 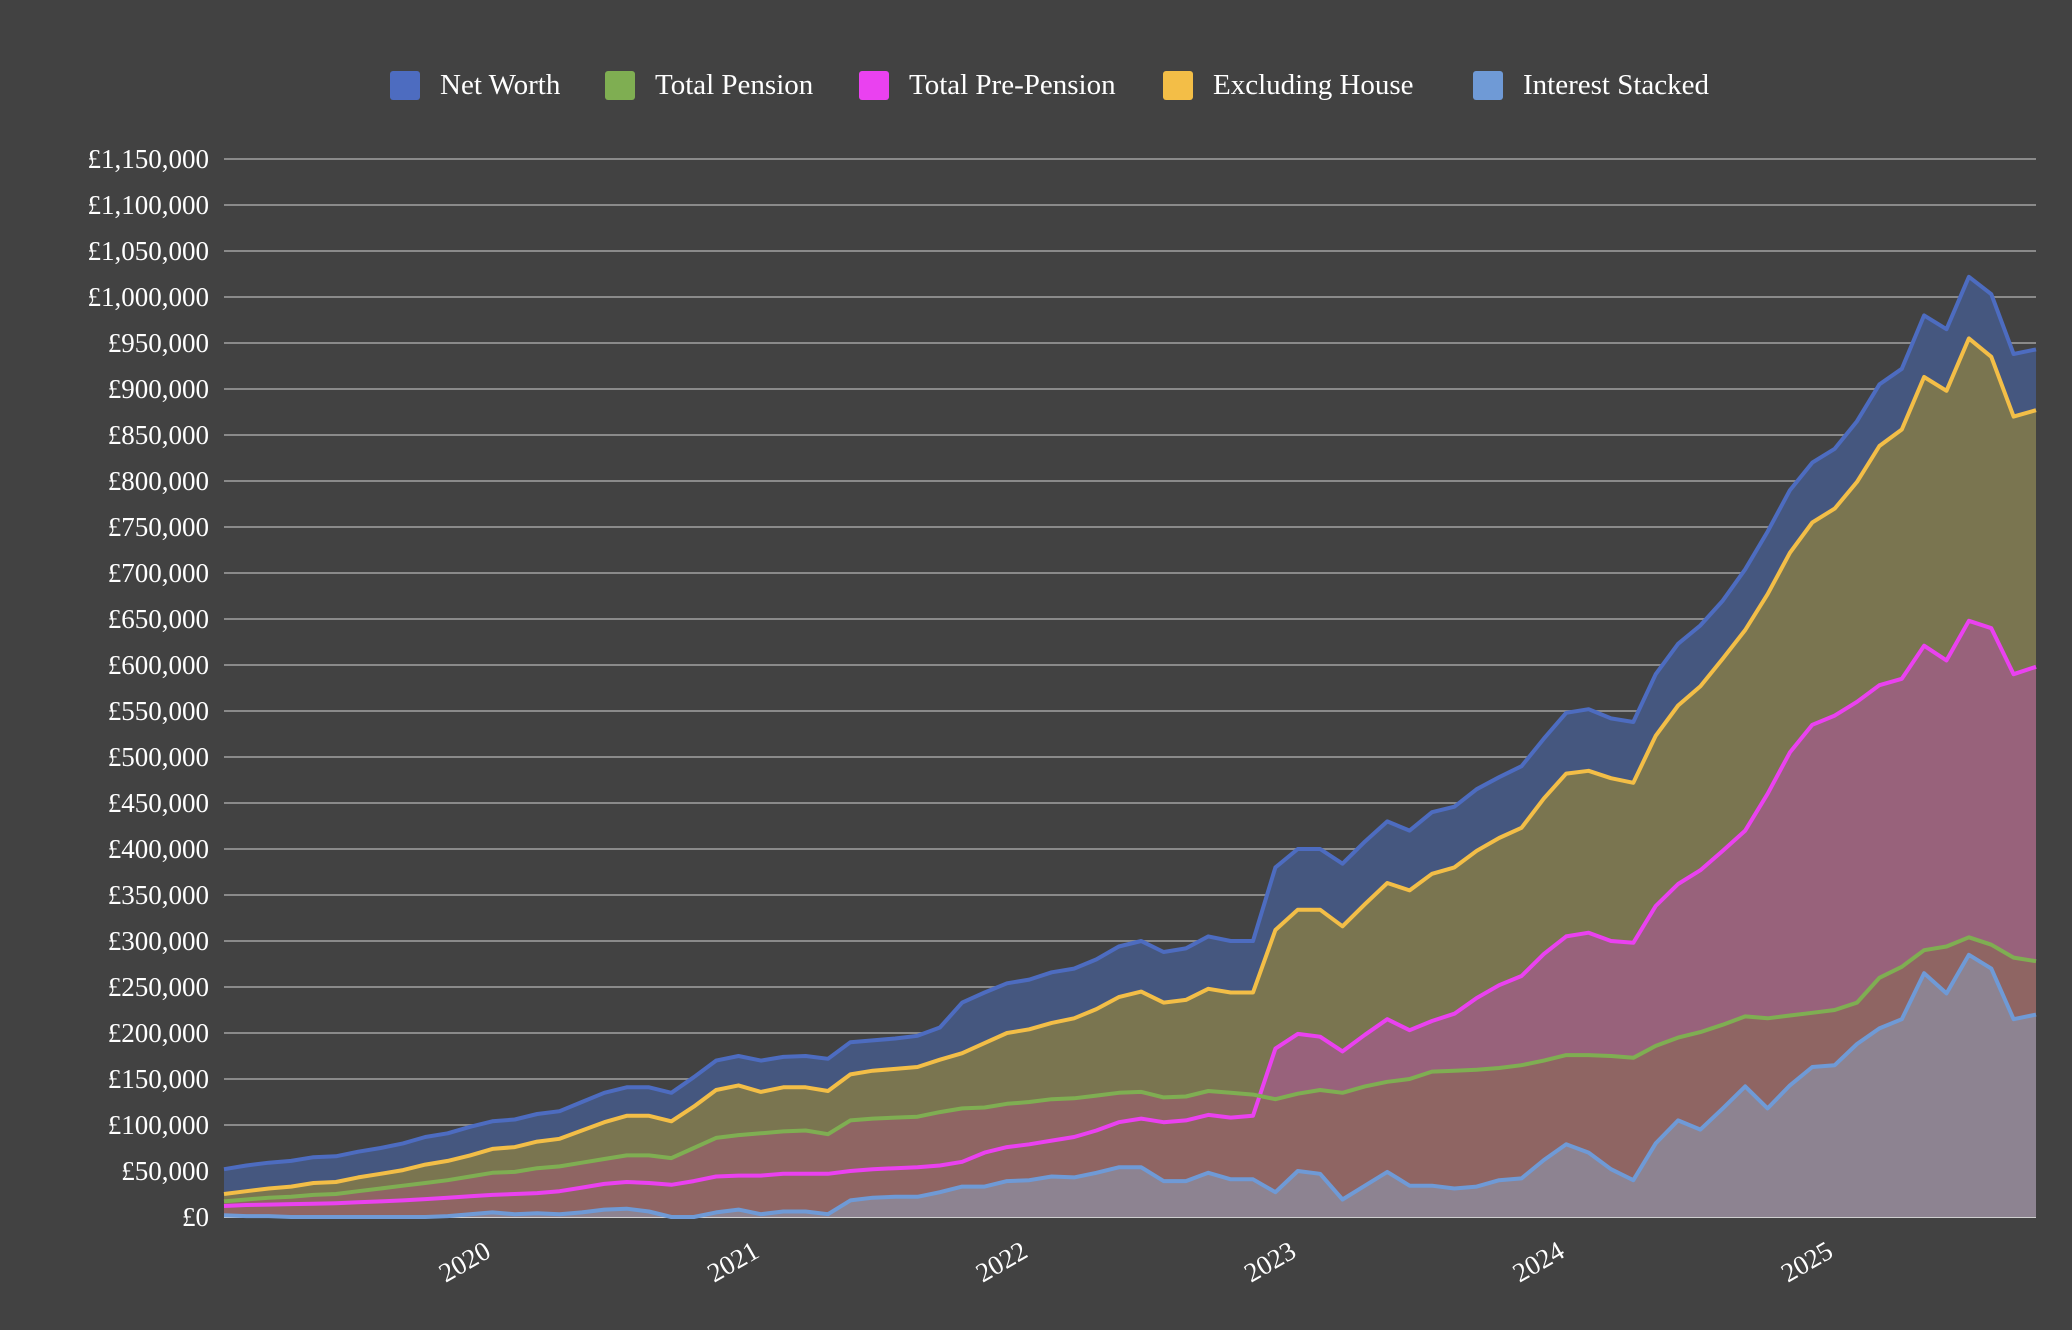 I want to click on y-tick-label: £350,000, so click(x=158, y=895).